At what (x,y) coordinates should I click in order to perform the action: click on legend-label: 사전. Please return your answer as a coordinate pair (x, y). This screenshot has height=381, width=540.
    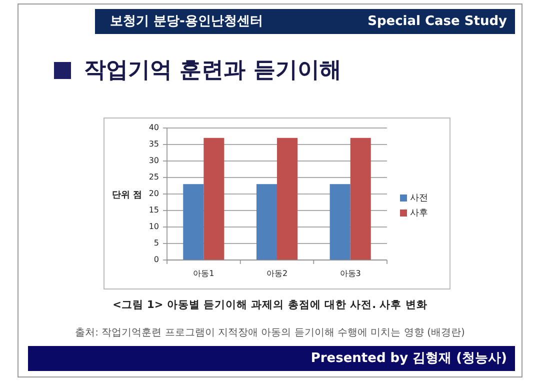
    Looking at the image, I should click on (419, 198).